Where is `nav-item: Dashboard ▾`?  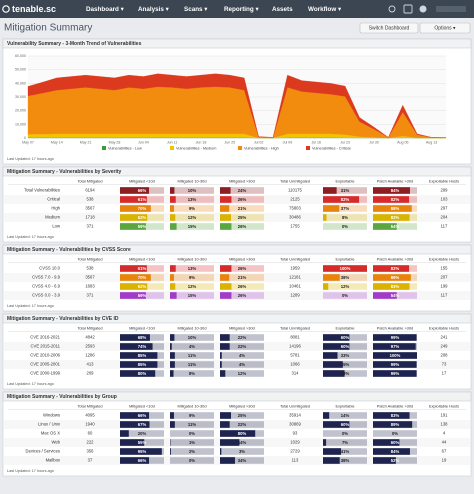 nav-item: Dashboard ▾ is located at coordinates (105, 9).